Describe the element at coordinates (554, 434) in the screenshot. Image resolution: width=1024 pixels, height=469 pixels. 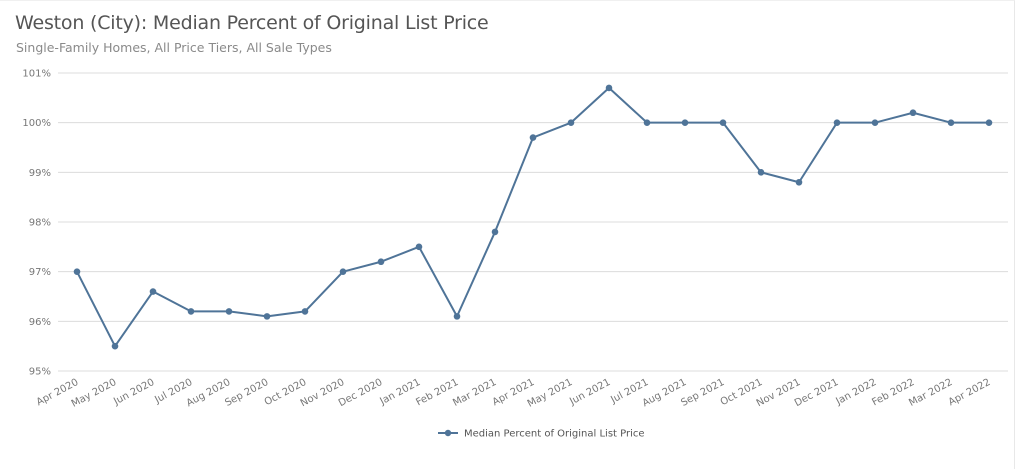
I see `legend-label: Median Percent of Original List Price` at that location.